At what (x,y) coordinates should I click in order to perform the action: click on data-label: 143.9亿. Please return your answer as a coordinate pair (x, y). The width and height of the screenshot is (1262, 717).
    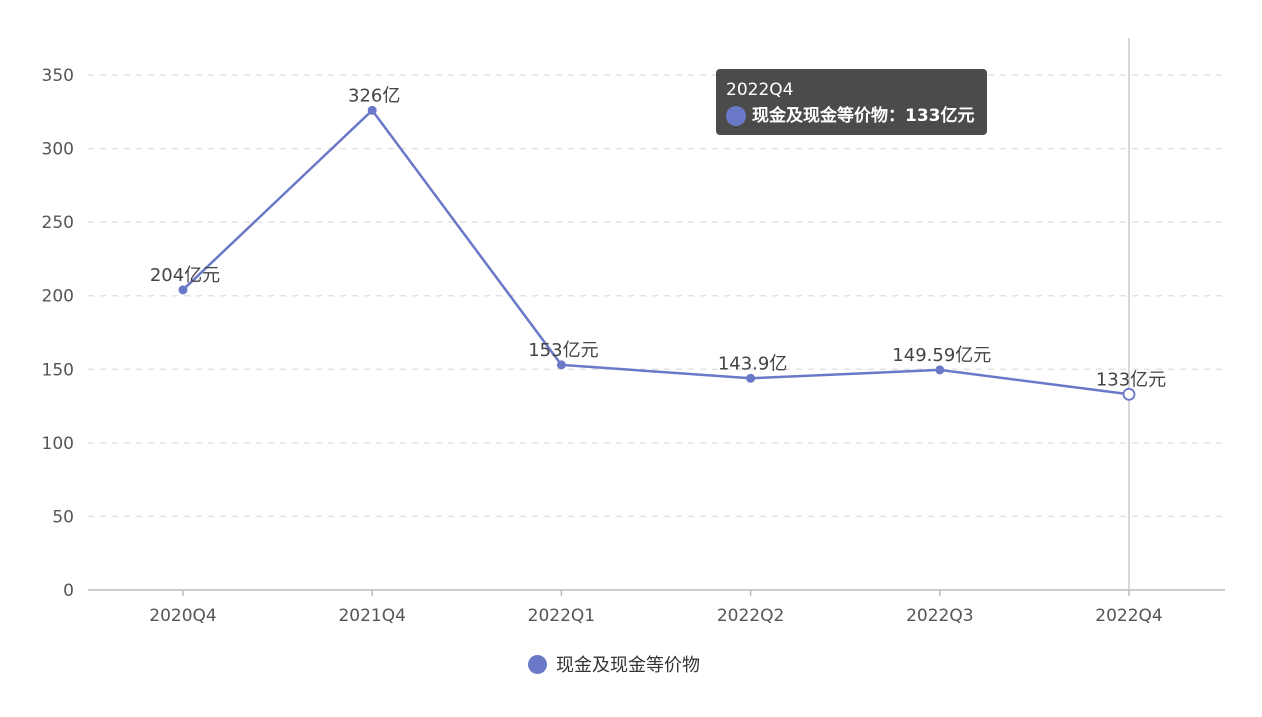
    Looking at the image, I should click on (753, 363).